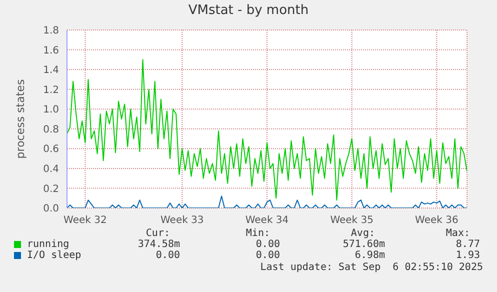 The width and height of the screenshot is (497, 292). What do you see at coordinates (51, 110) in the screenshot?
I see `y-tick-label: 1.0` at bounding box center [51, 110].